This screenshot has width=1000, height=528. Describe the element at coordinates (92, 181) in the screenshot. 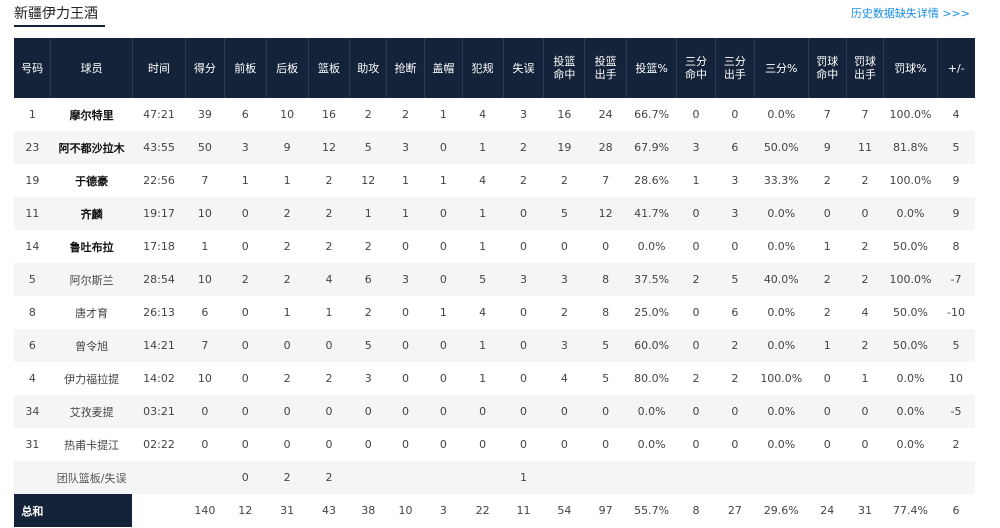

I see `player-name-cell: 于德豪` at that location.